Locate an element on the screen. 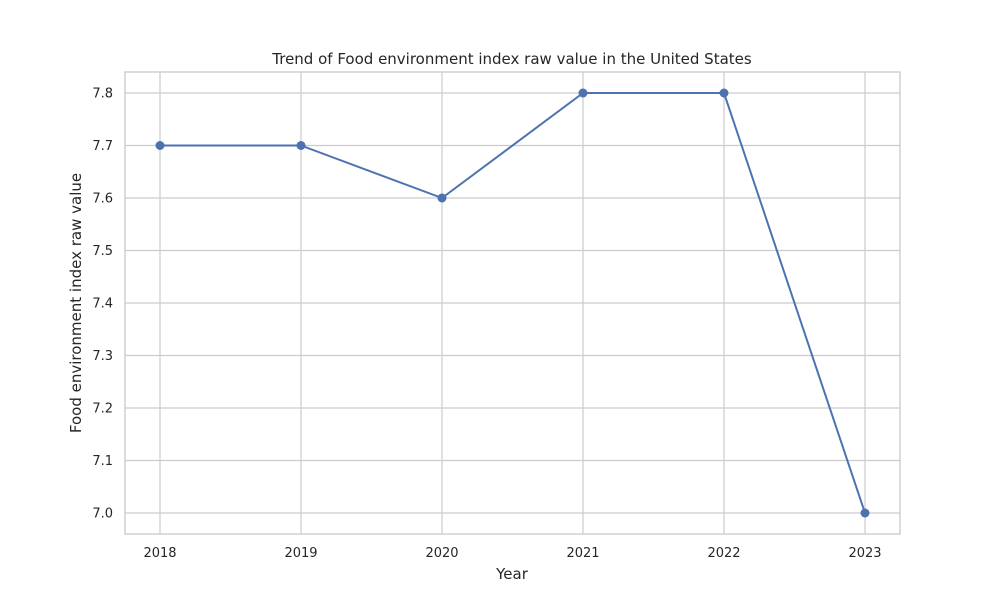  x-axis-ticks: 2018 2019 2020 2021 2022 2023 is located at coordinates (512, 553).